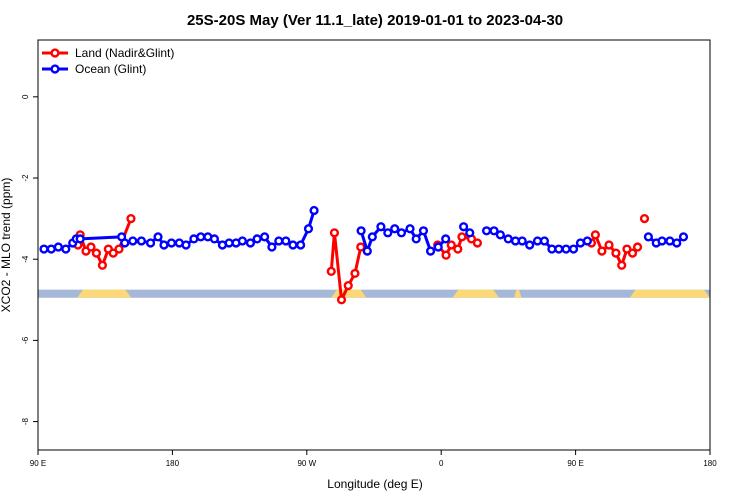 This screenshot has height=500, width=750. What do you see at coordinates (55, 69) in the screenshot?
I see `legend-ocean-marker` at bounding box center [55, 69].